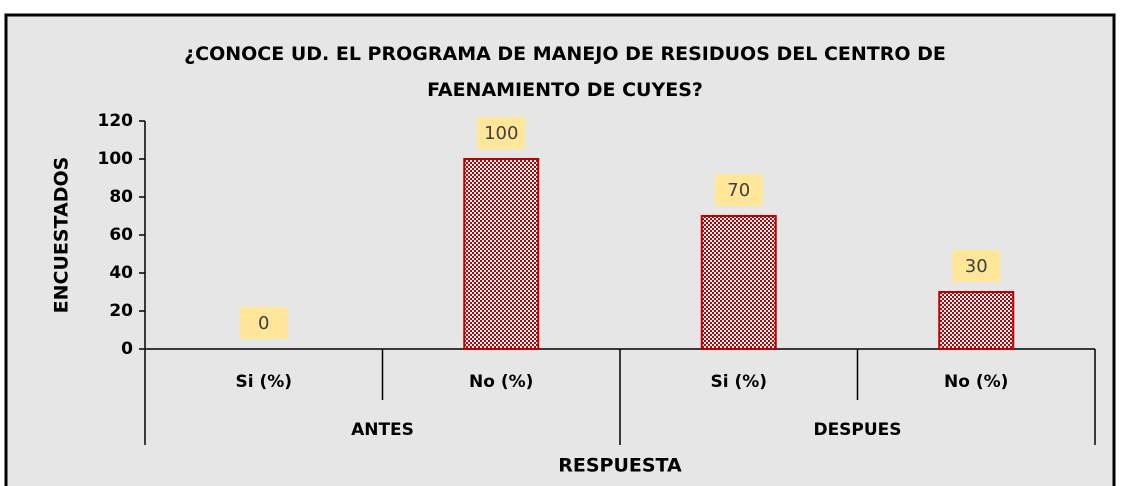  What do you see at coordinates (121, 311) in the screenshot?
I see `y-tick-label: 20` at bounding box center [121, 311].